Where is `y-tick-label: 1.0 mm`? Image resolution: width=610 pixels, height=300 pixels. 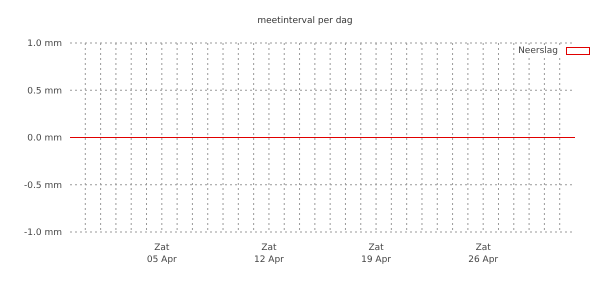
y-tick-label: 1.0 mm is located at coordinates (44, 44).